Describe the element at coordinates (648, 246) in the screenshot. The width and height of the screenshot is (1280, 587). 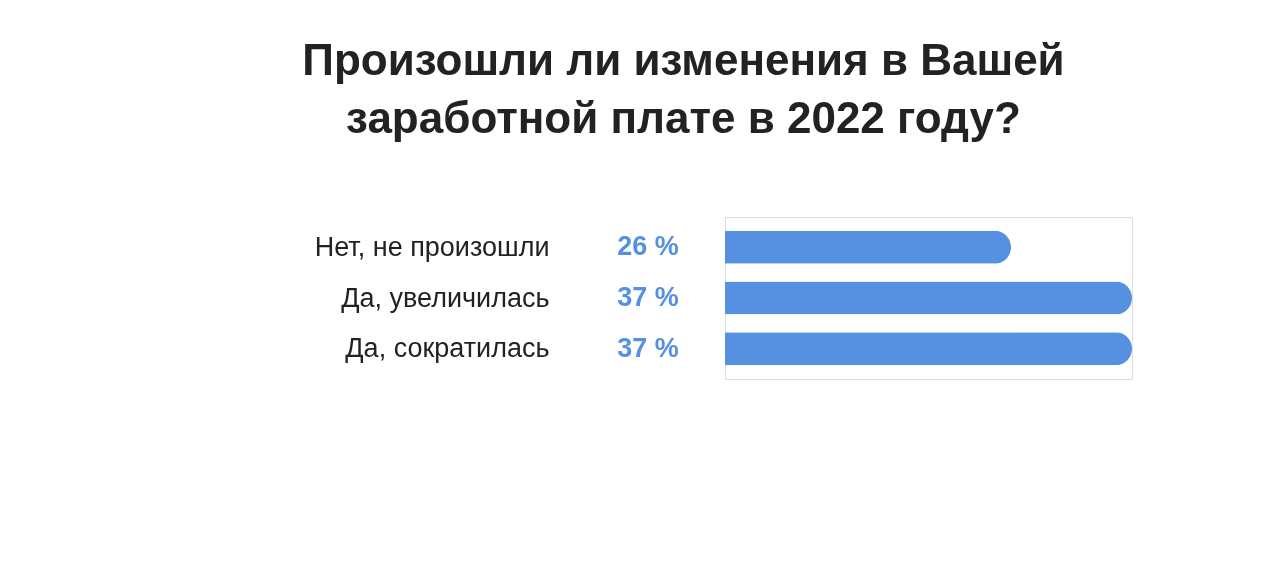
I see `data-label: 26 %` at that location.